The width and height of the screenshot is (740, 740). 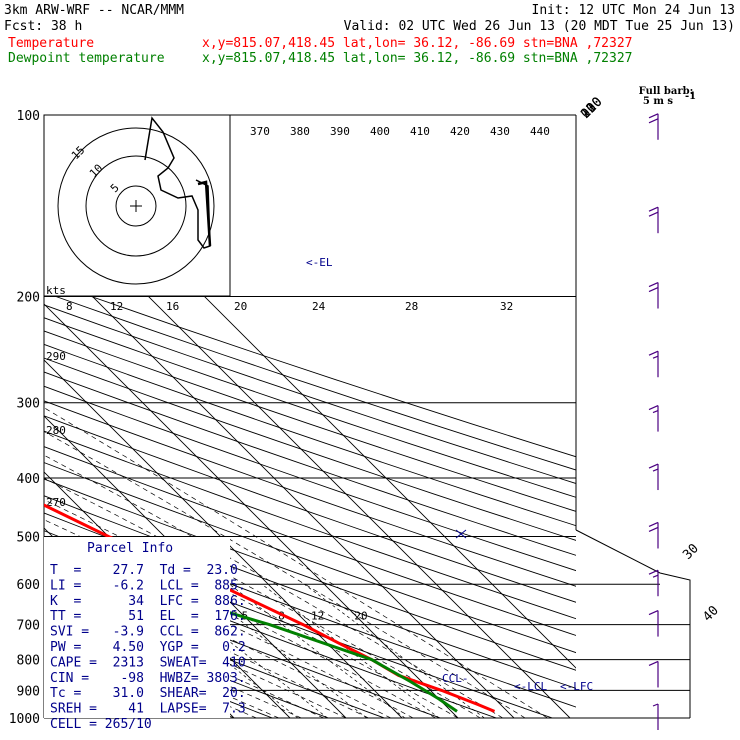 What do you see at coordinates (144, 570) in the screenshot?
I see `parcel-info-row: T = 27.7 Td = 23.0` at bounding box center [144, 570].